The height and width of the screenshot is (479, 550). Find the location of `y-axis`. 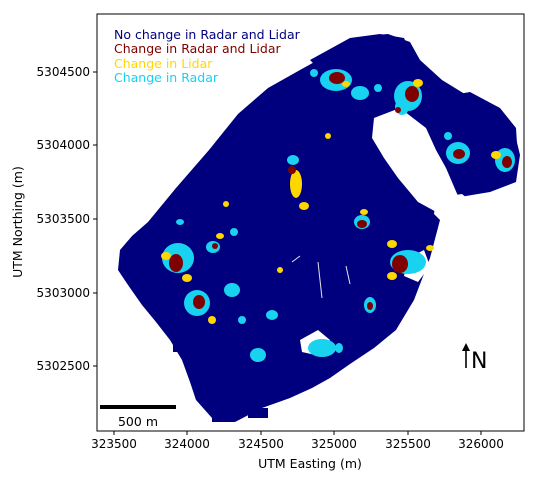

y-axis is located at coordinates (95, 219).